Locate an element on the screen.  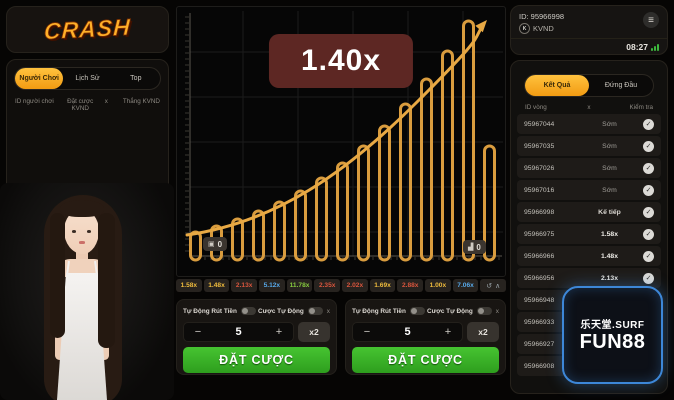
bets-count-badge: ▟ 0 is located at coordinates (474, 247).